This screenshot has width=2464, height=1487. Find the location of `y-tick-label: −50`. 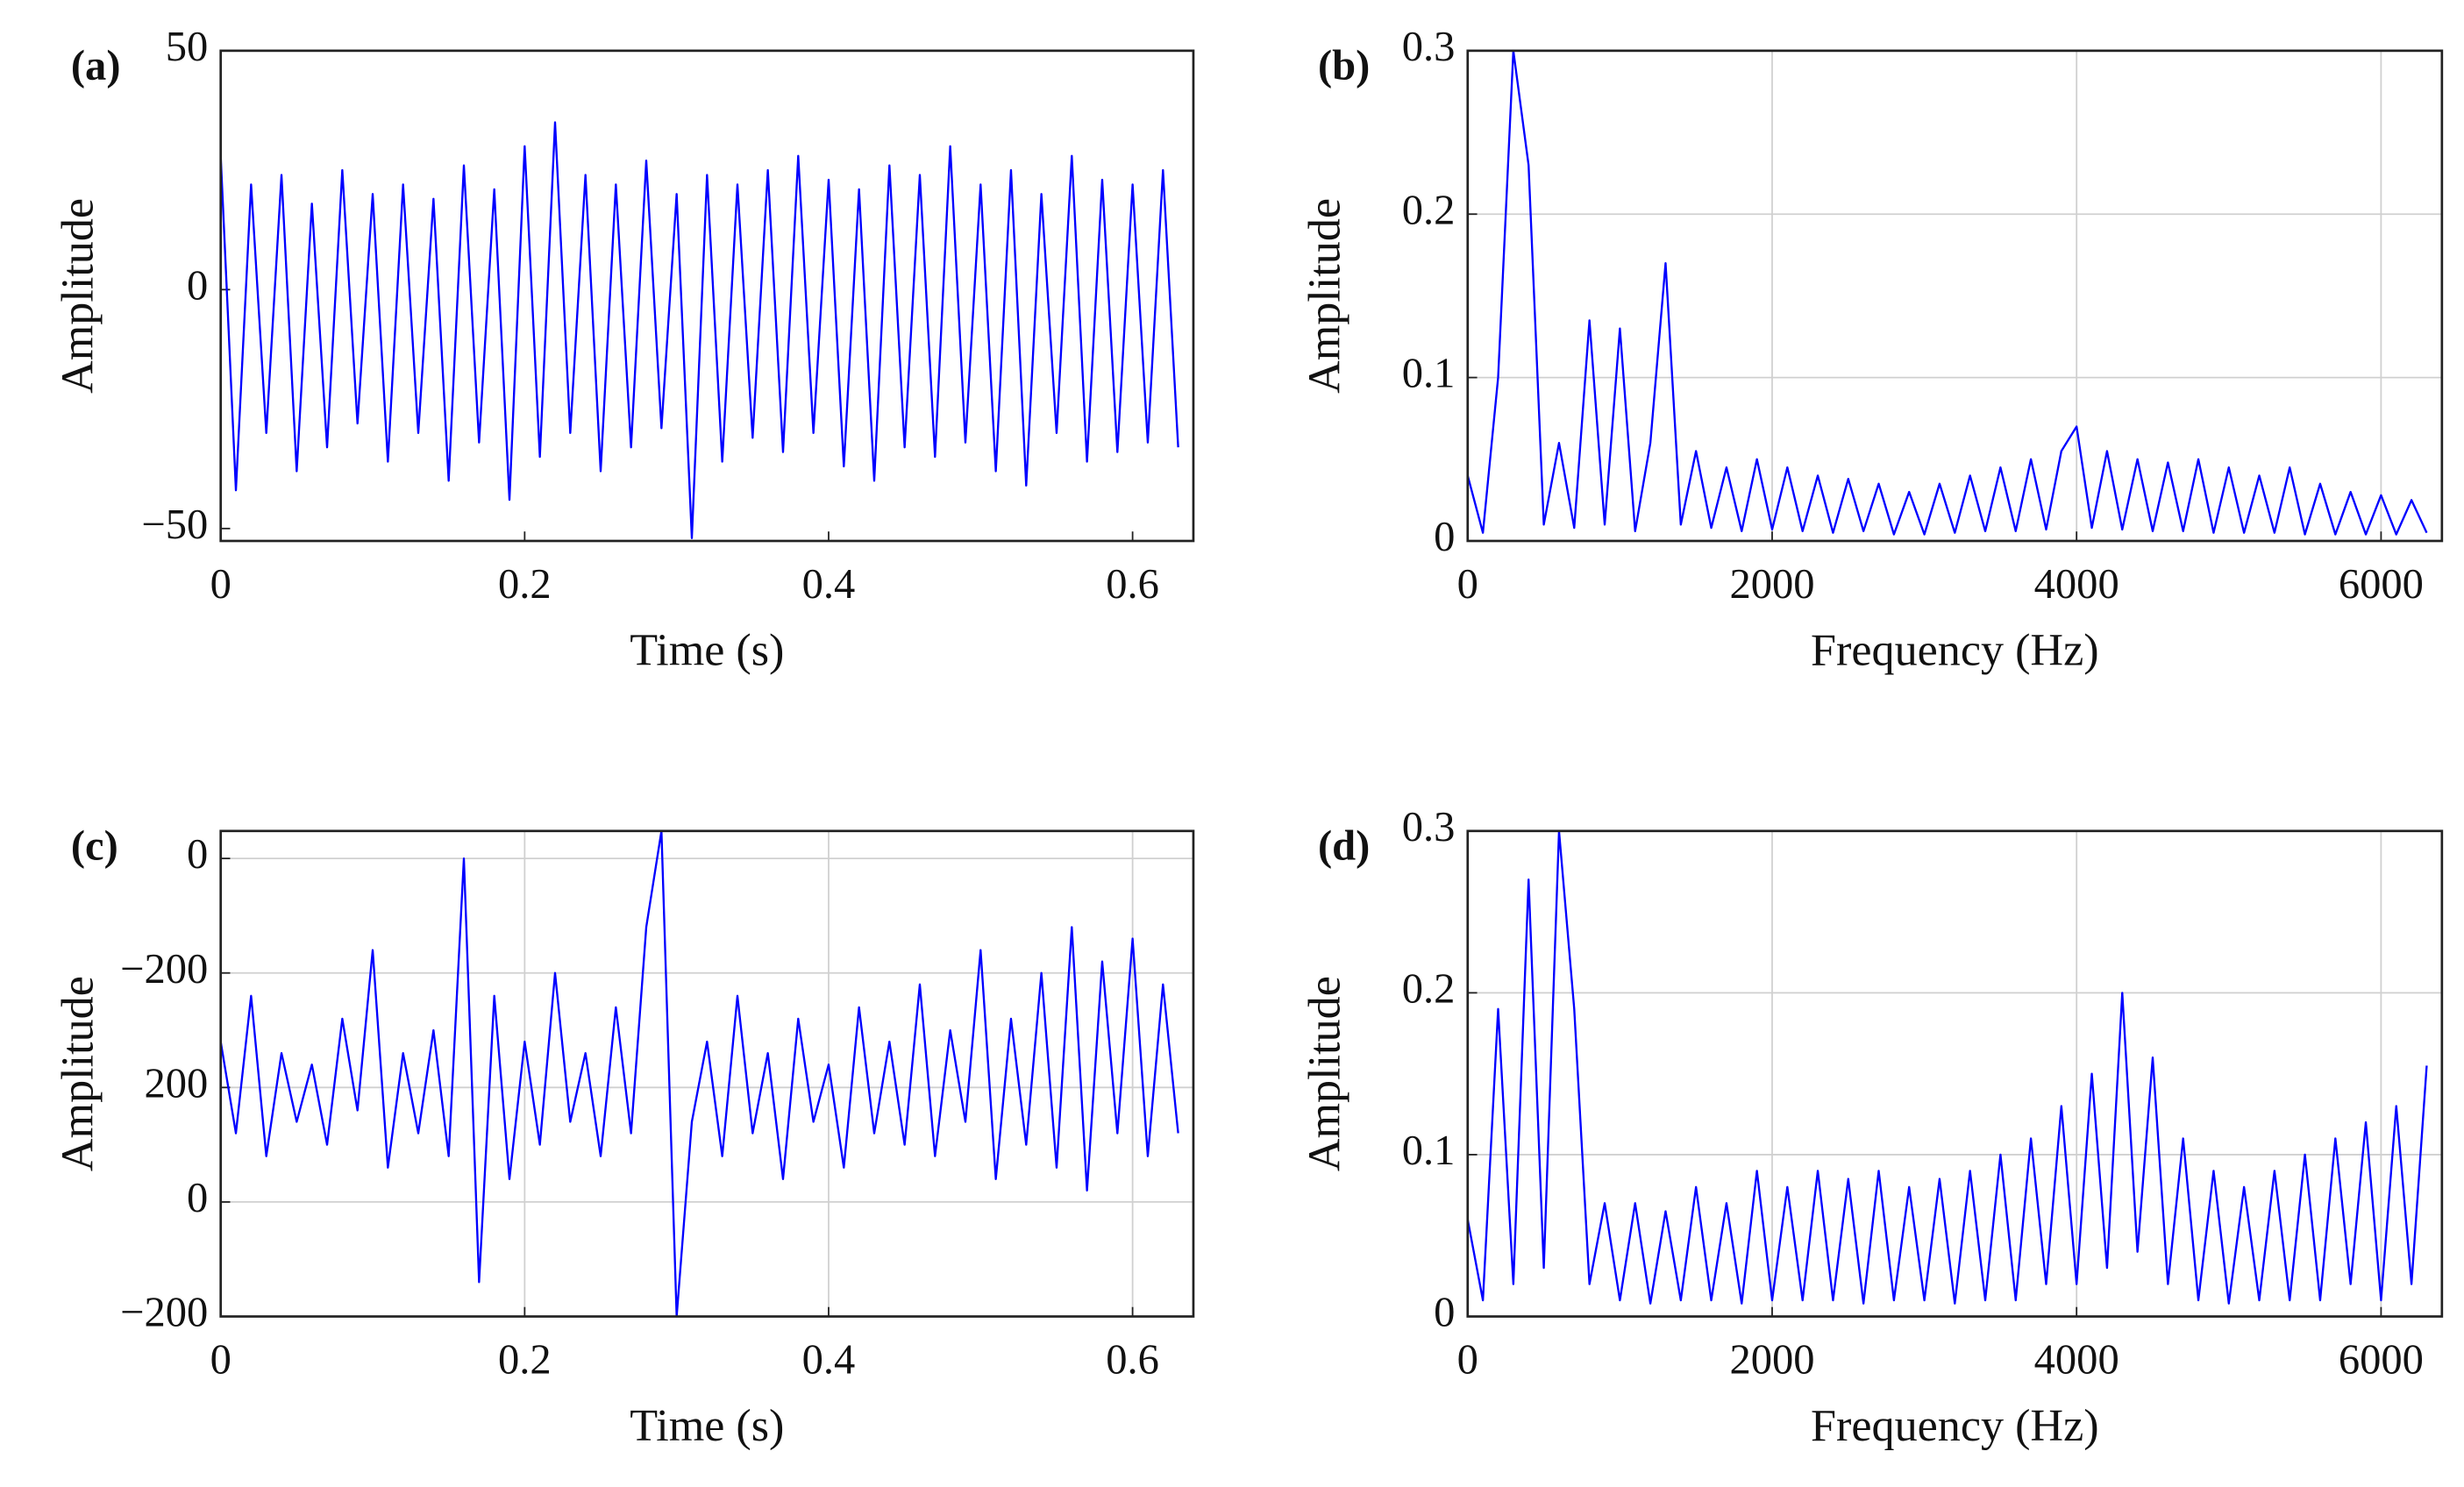

y-tick-label: −50 is located at coordinates (175, 525).